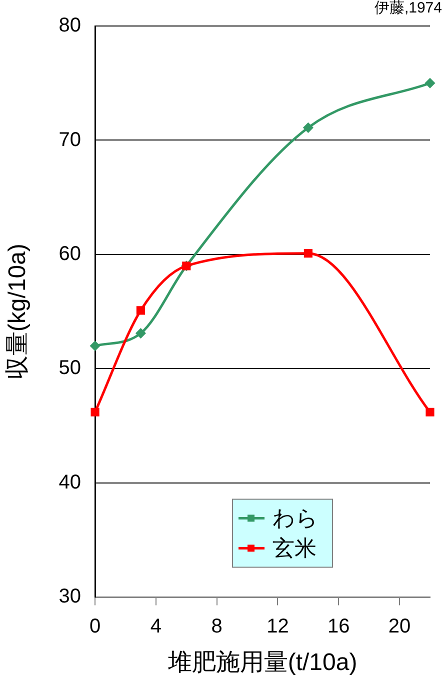 The width and height of the screenshot is (446, 686). What do you see at coordinates (70, 139) in the screenshot?
I see `y-tick-label: 70` at bounding box center [70, 139].